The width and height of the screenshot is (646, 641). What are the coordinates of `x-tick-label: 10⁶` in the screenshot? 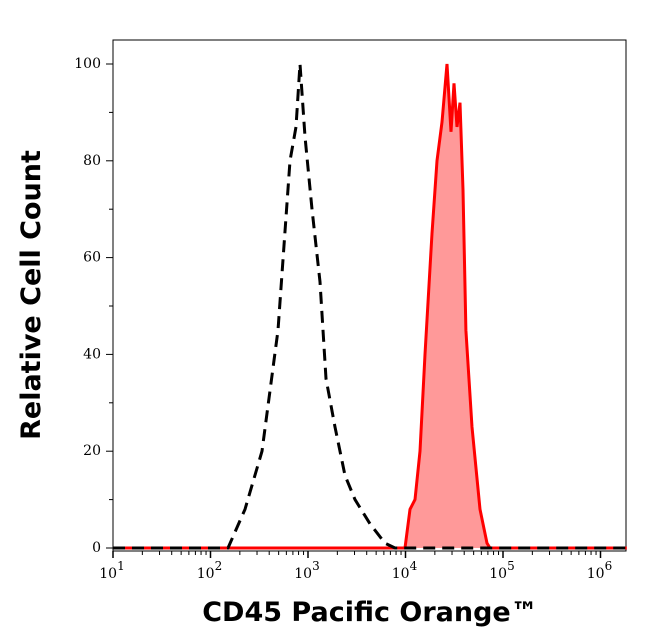 It's located at (599, 570).